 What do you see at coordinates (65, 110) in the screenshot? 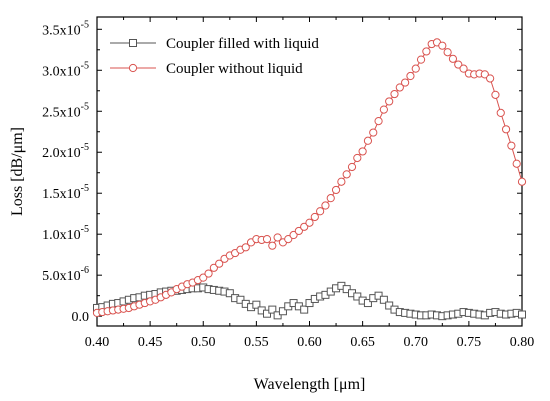
I see `y-tick-label: 2.5x10⁻⁵` at bounding box center [65, 110].